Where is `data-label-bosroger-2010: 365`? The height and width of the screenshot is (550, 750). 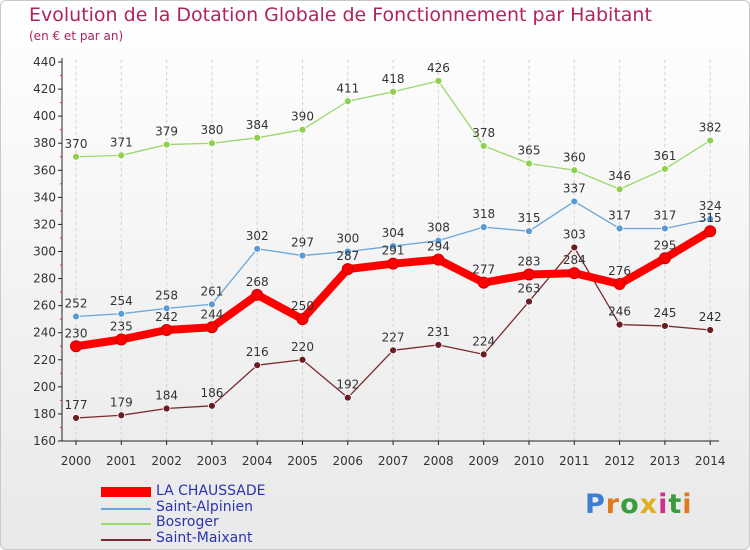
data-label-bosroger-2010: 365 is located at coordinates (529, 151).